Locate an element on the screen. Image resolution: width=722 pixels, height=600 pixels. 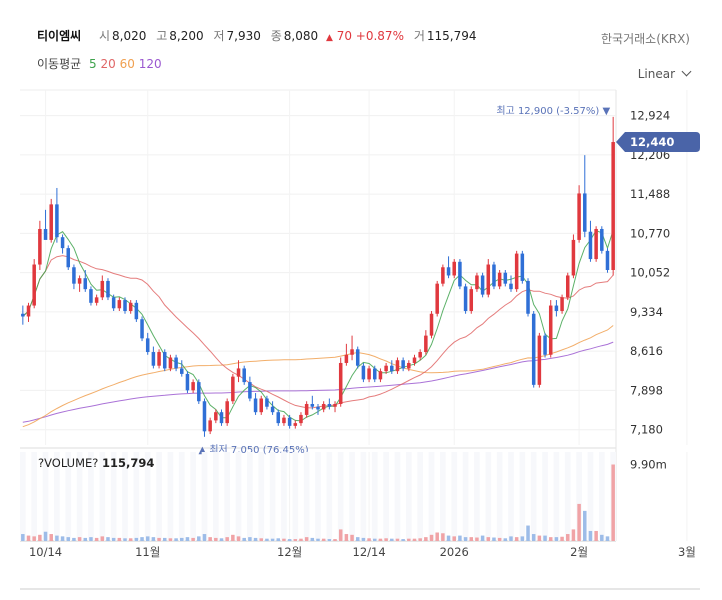
date-axis: 10/14 11월 12월 12/14 2026 2월 3월 is located at coordinates (362, 552).